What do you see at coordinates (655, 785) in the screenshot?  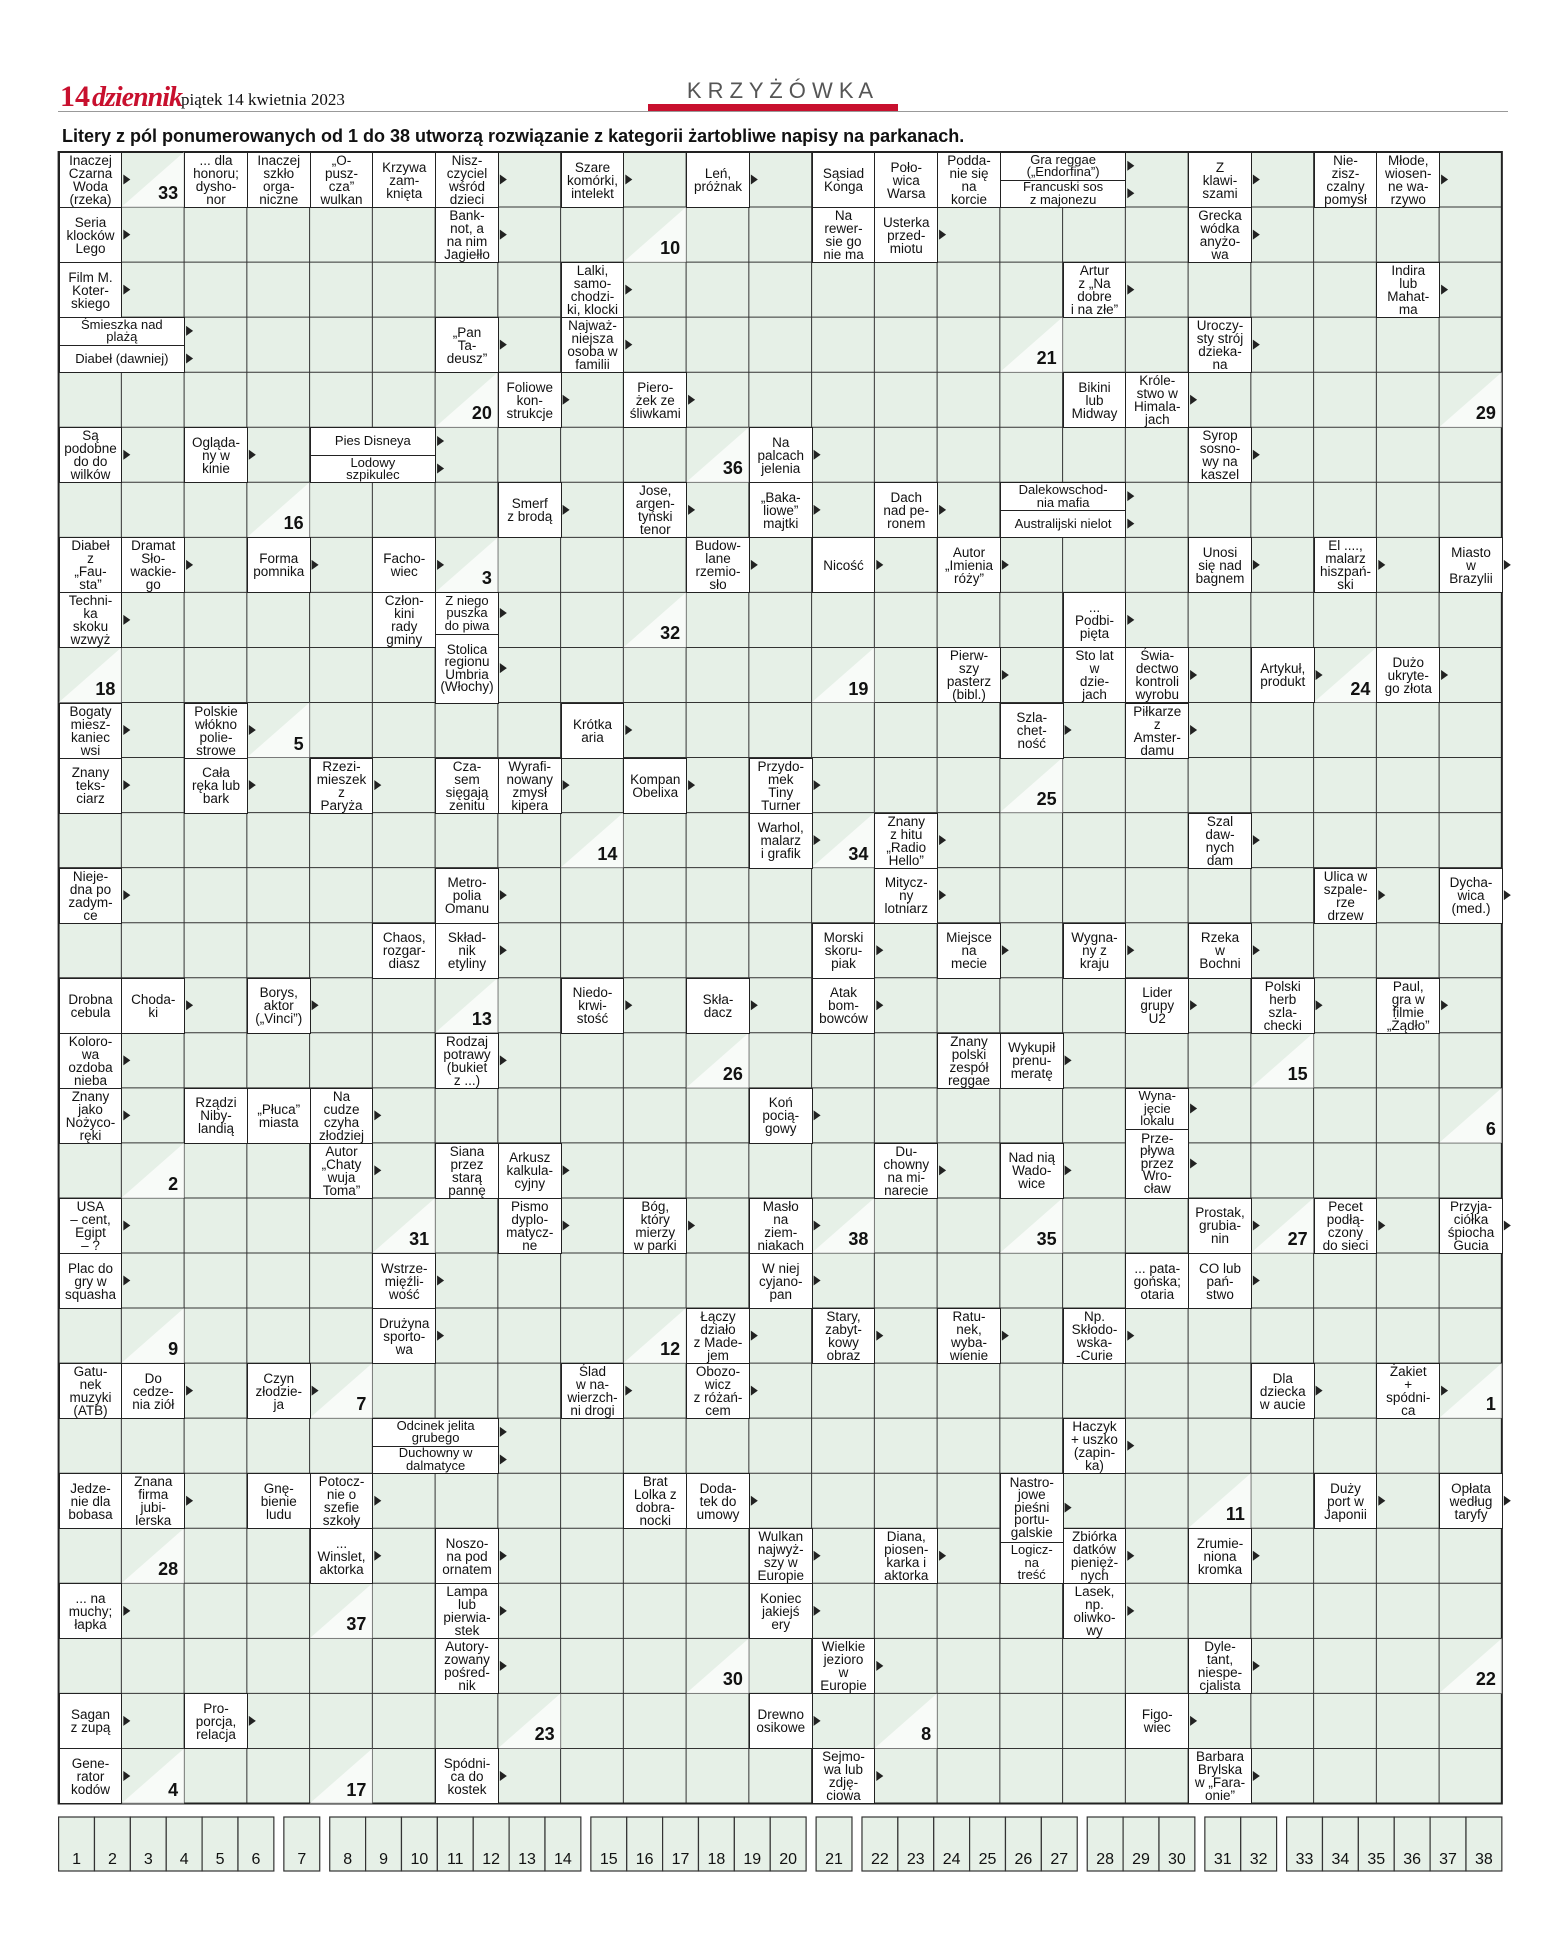 I see `clue: Kompan Obelixa` at bounding box center [655, 785].